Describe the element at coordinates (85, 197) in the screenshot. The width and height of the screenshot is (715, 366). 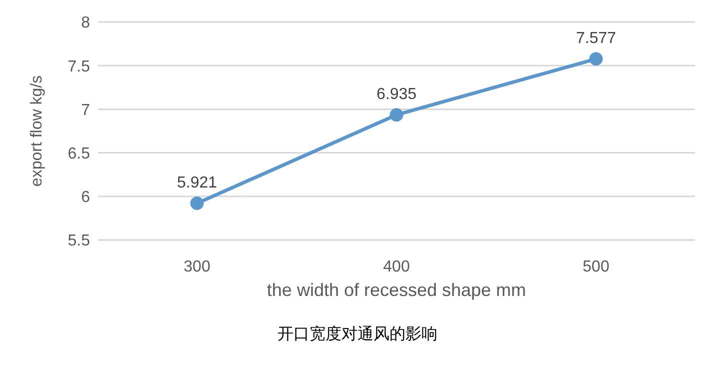
I see `y-tick-label: 6` at that location.